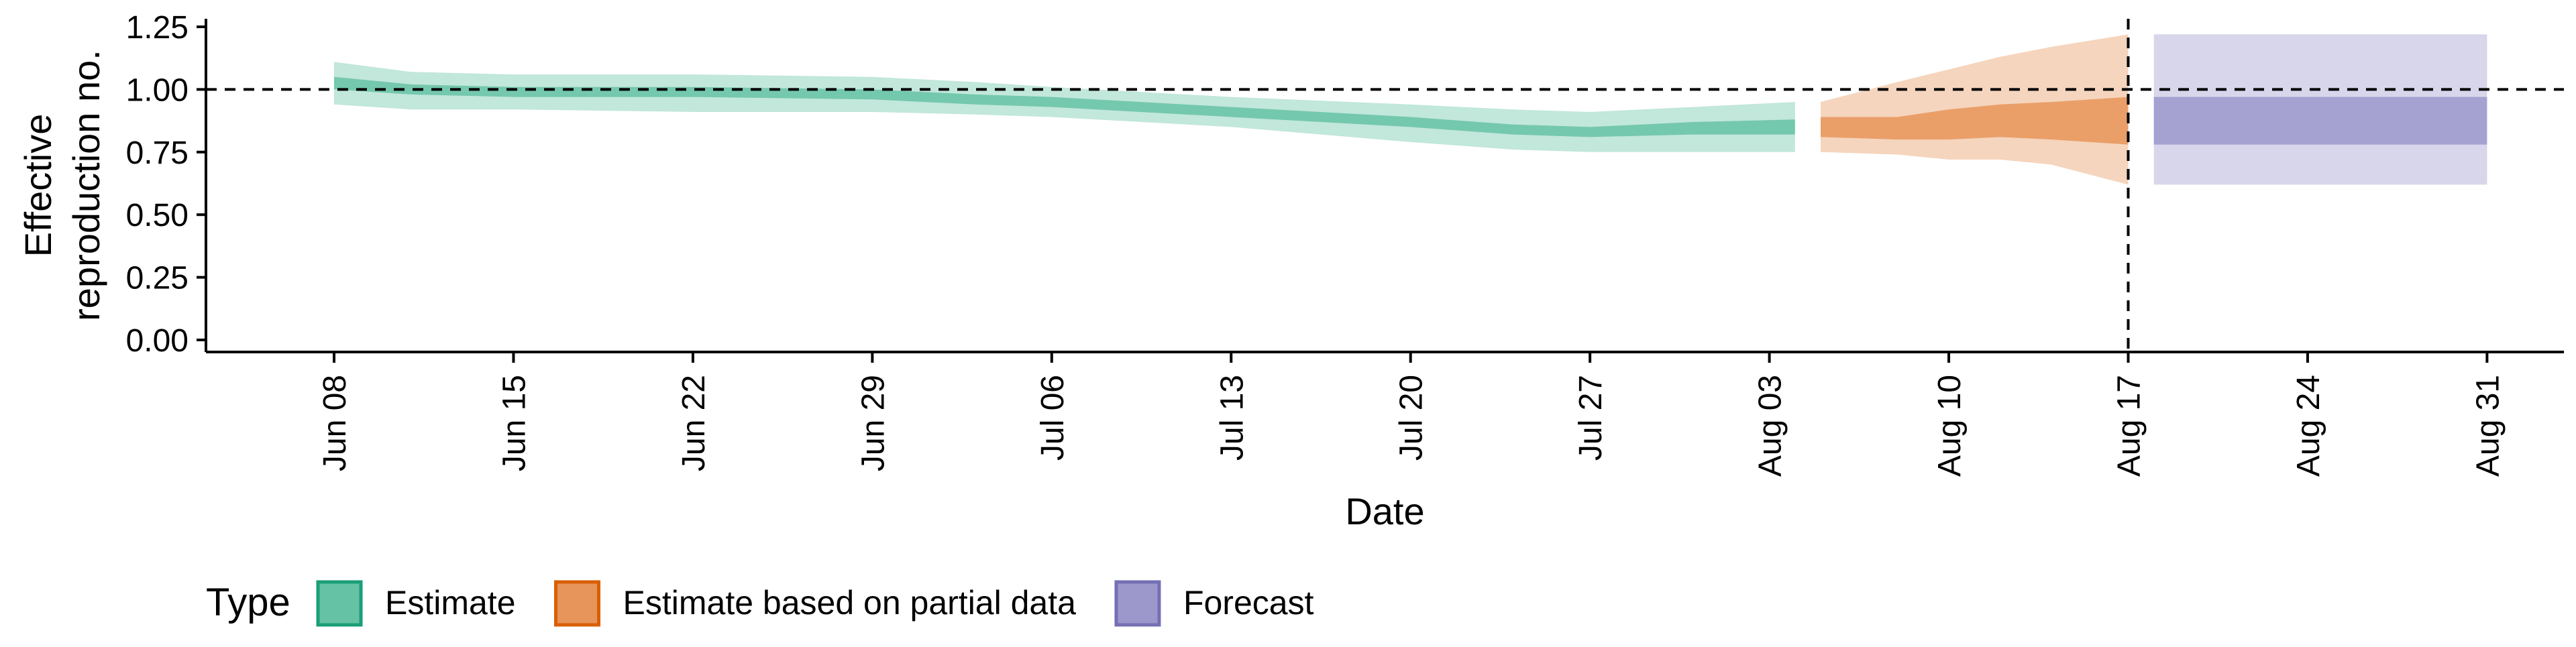  I want to click on legend-title: Type, so click(248, 602).